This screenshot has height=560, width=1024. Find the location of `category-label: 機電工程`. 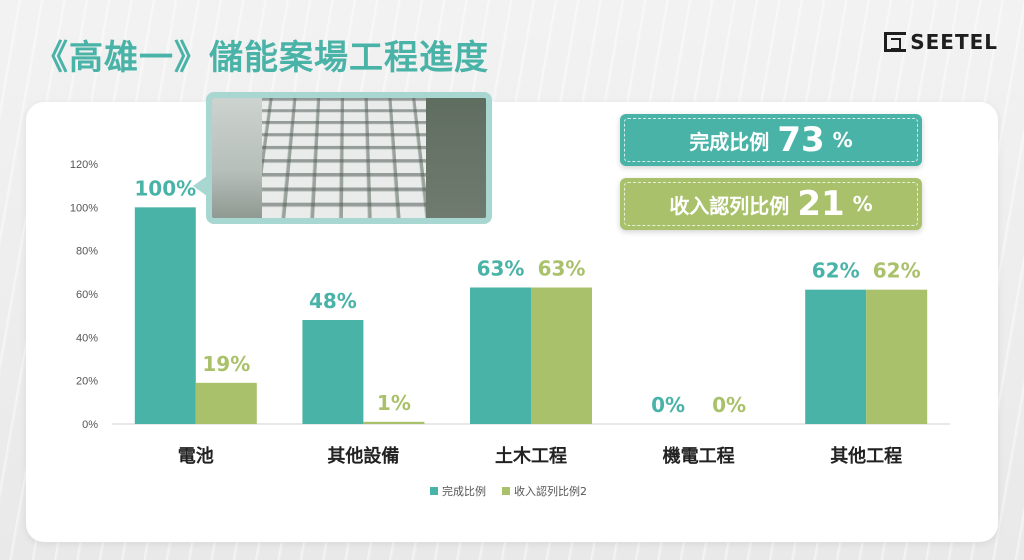

category-label: 機電工程 is located at coordinates (699, 456).